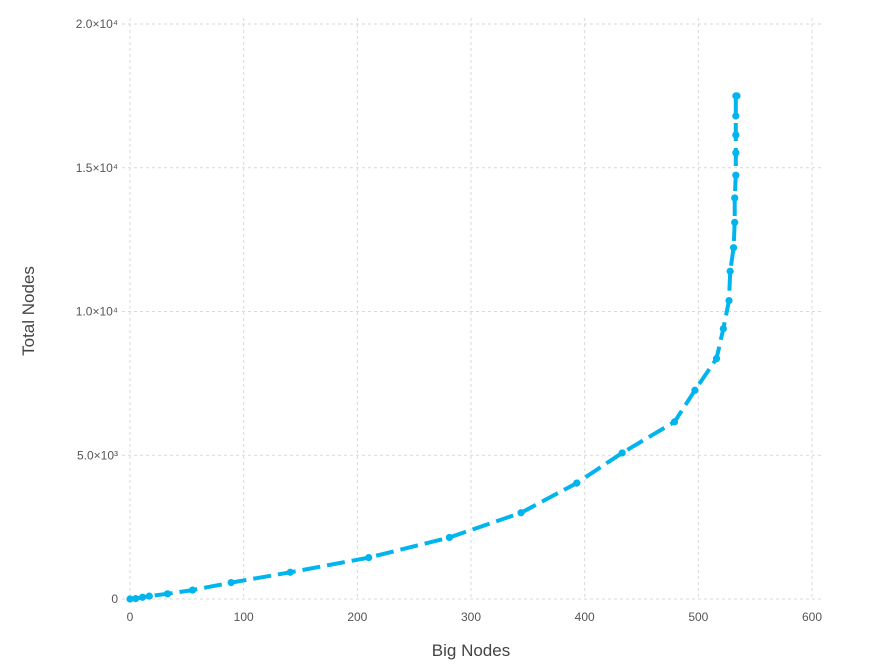  What do you see at coordinates (97, 455) in the screenshot?
I see `y-tick-label: 5.0×10³` at bounding box center [97, 455].